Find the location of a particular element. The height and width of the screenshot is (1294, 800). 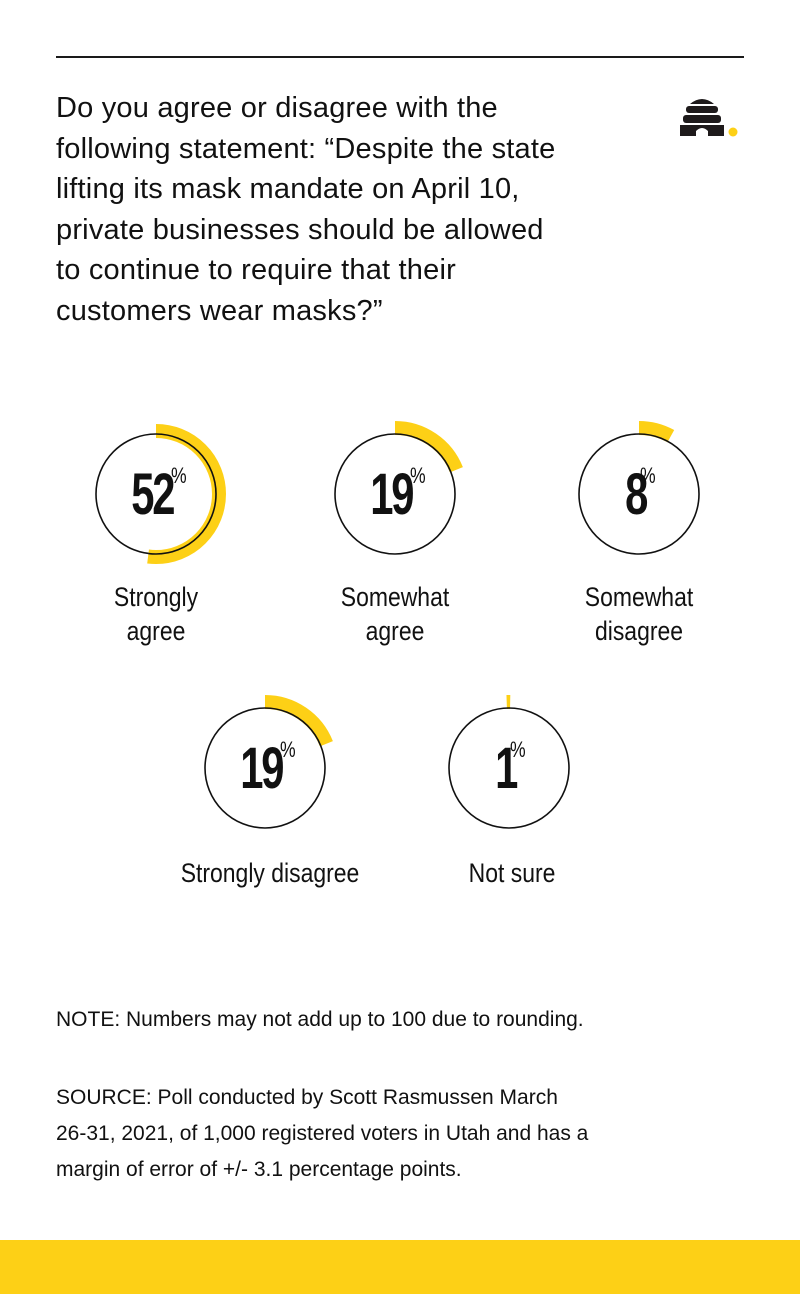

question-line: customers wear masks?” is located at coordinates (219, 310).